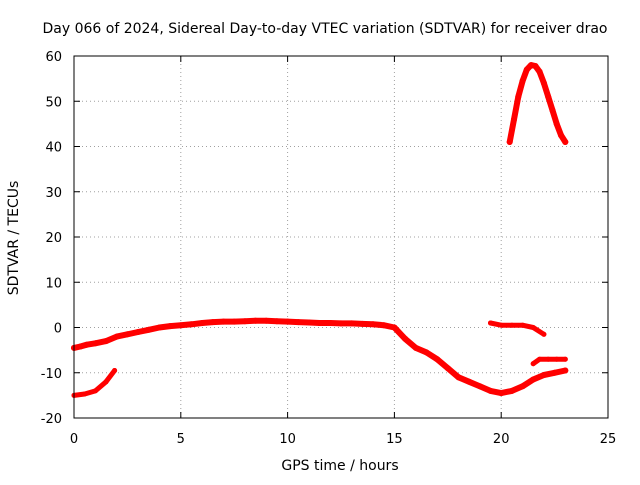 This screenshot has width=640, height=485. Describe the element at coordinates (53, 283) in the screenshot. I see `y-tick-label: 10` at that location.